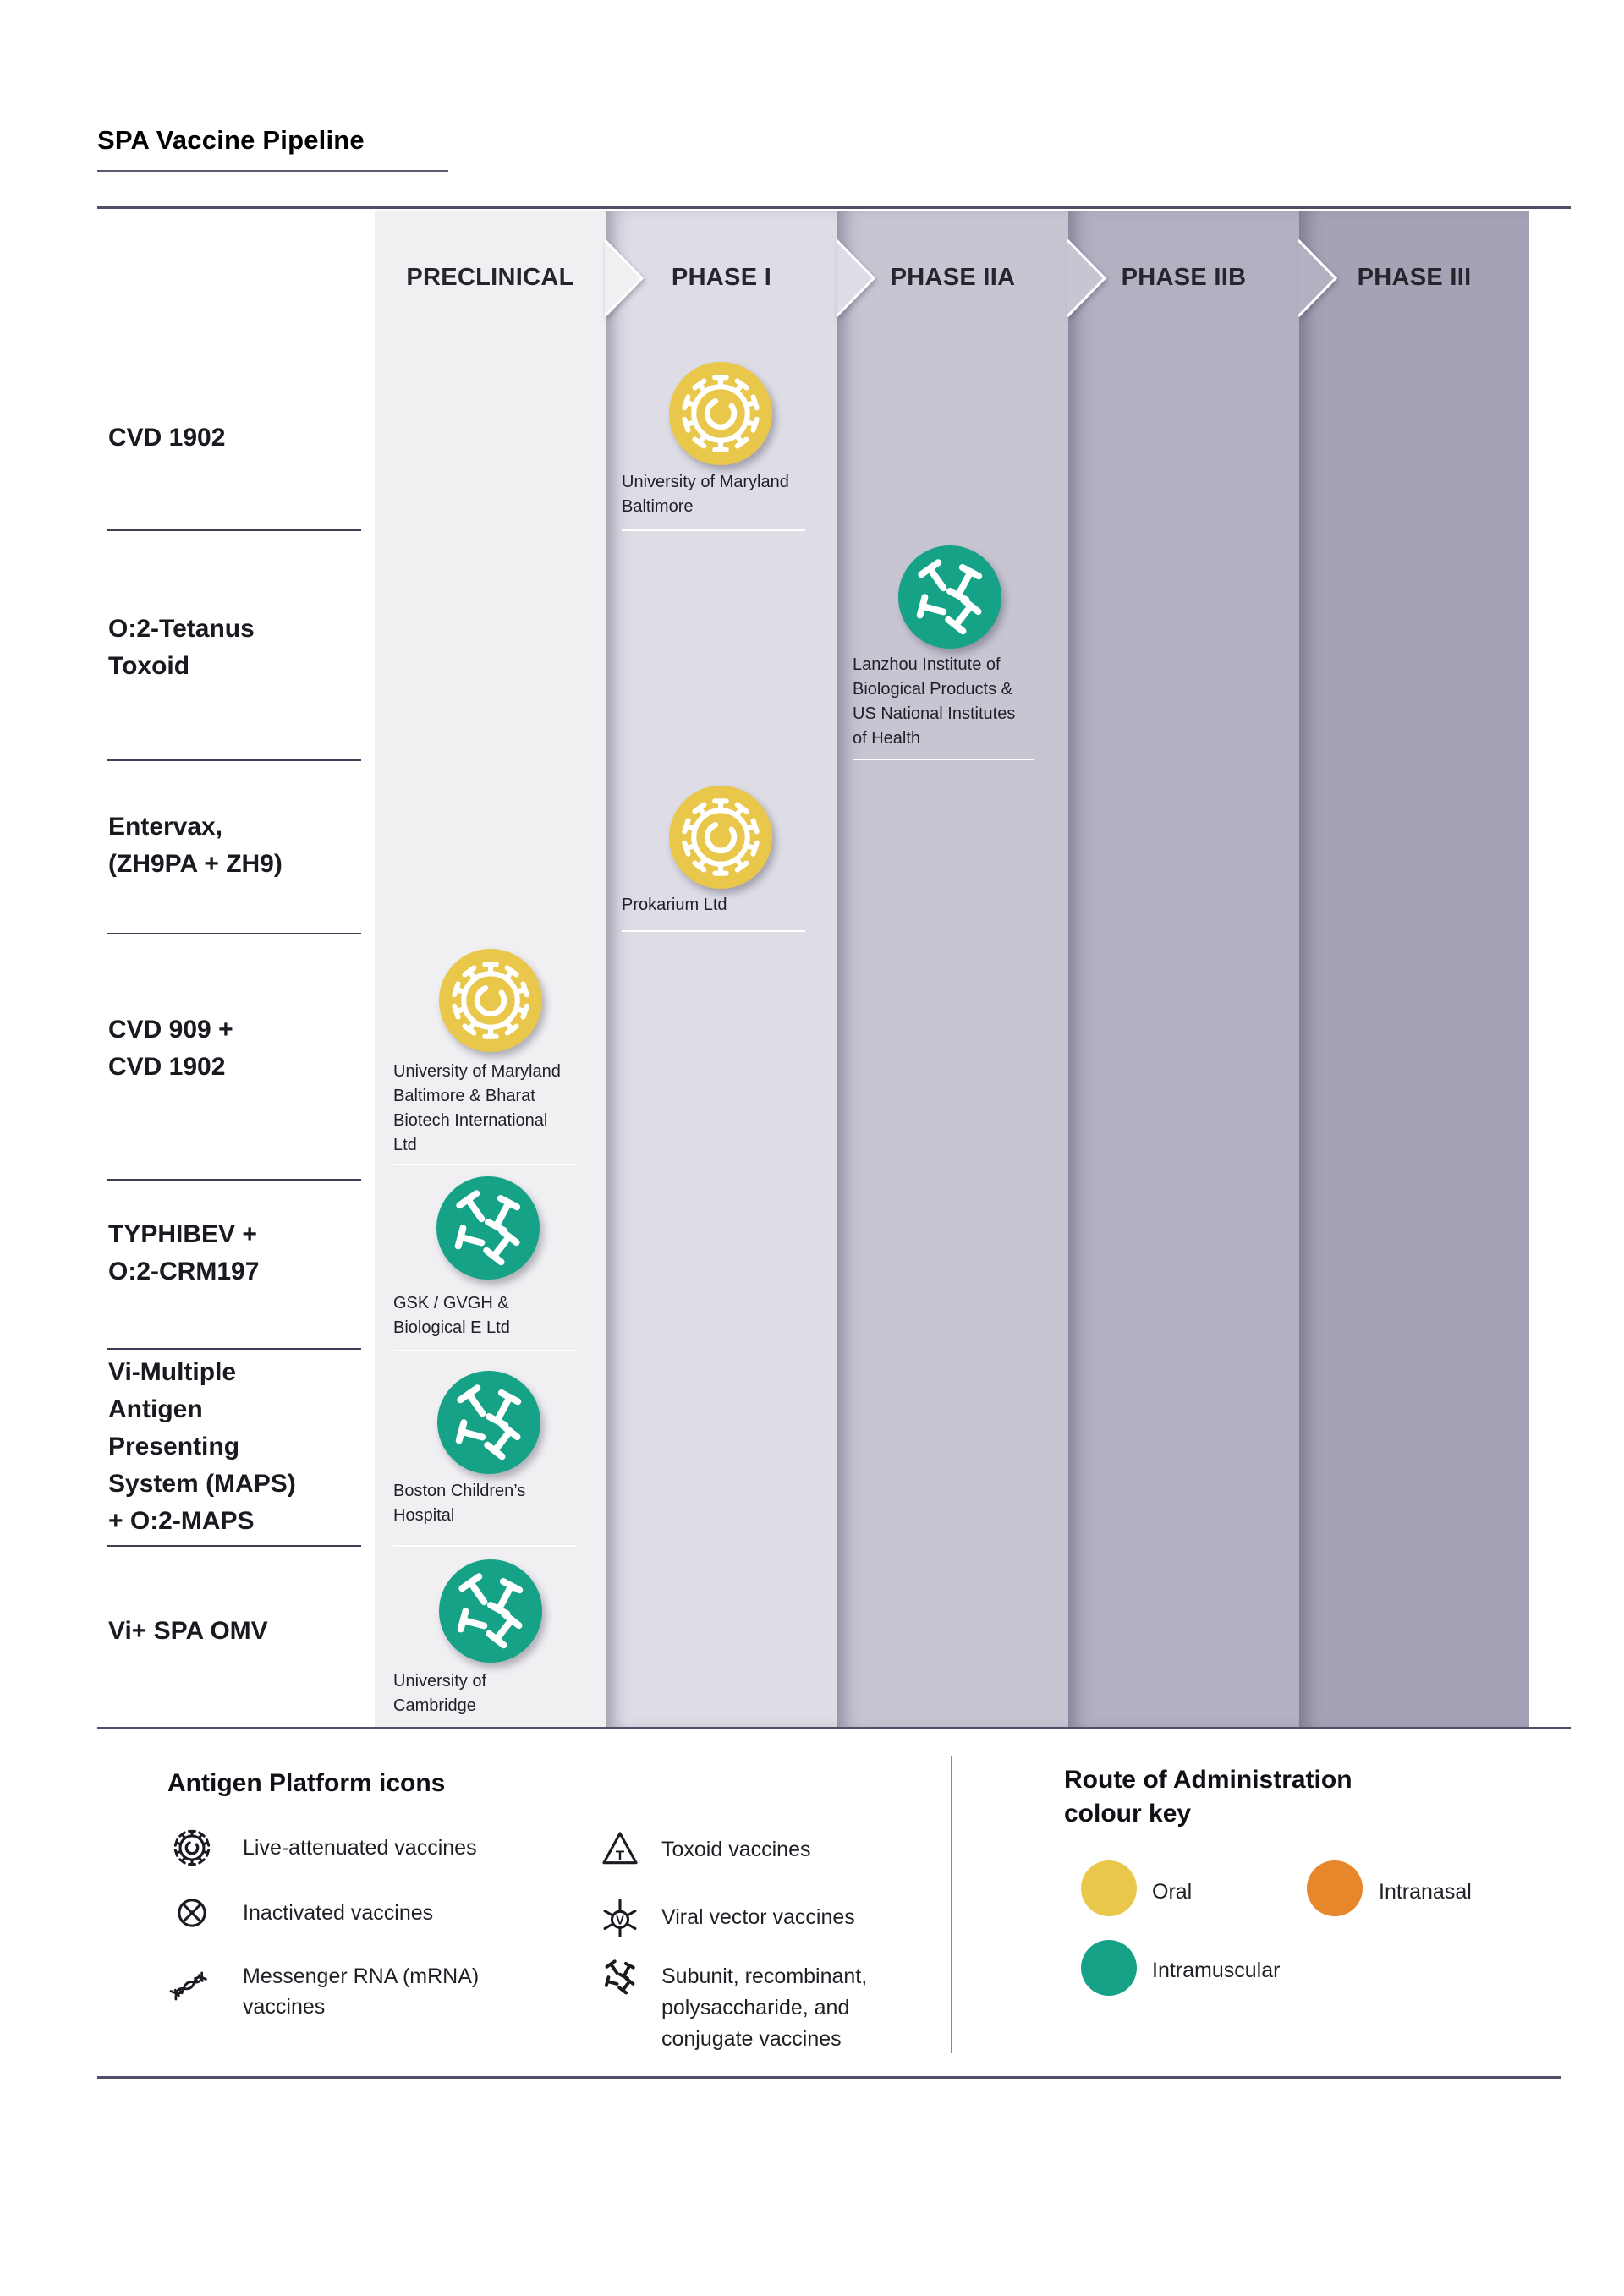  Describe the element at coordinates (736, 1850) in the screenshot. I see `legend-label: Toxoid vaccines` at that location.